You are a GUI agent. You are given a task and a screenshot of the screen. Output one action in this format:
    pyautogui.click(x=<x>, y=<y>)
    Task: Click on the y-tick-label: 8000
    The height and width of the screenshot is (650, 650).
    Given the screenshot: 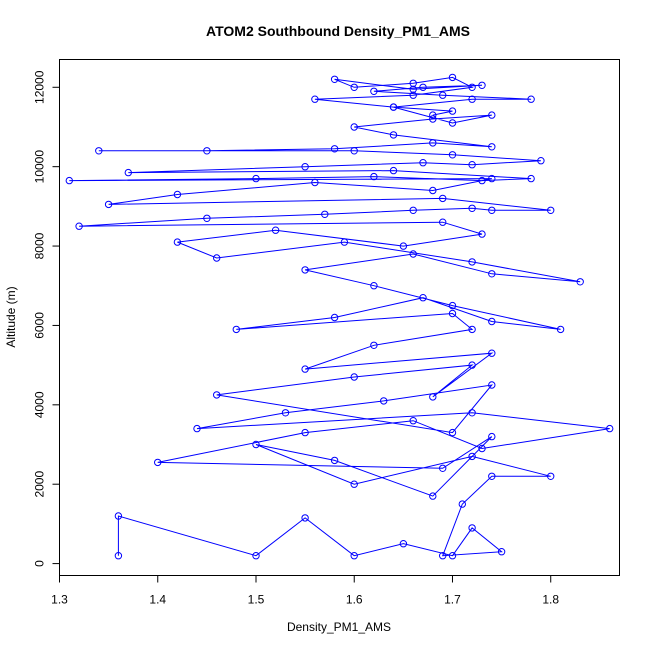 What is the action you would take?
    pyautogui.click(x=40, y=245)
    